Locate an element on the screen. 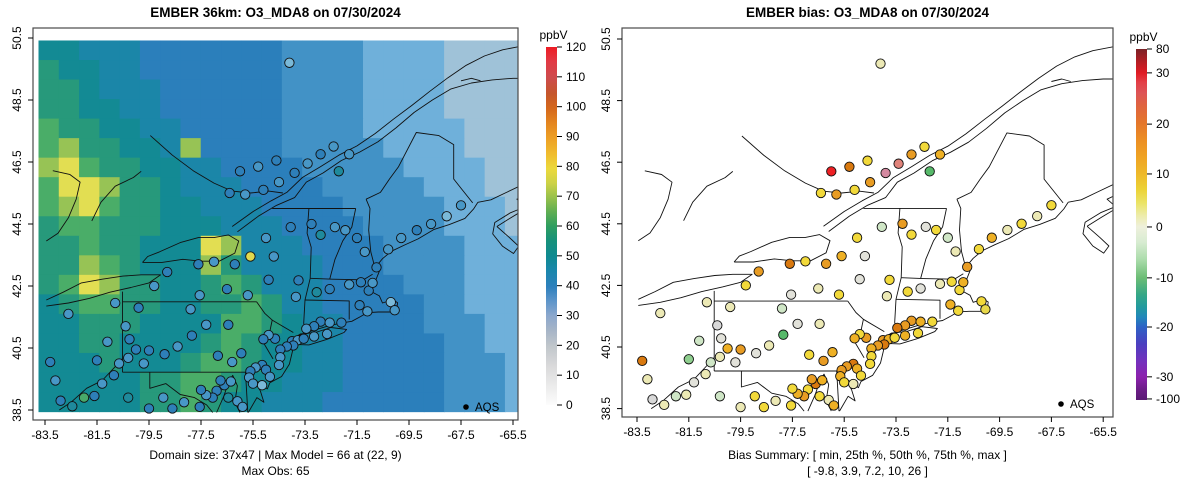 The height and width of the screenshot is (502, 1200). x-tick-label: -81.5 is located at coordinates (97, 435).